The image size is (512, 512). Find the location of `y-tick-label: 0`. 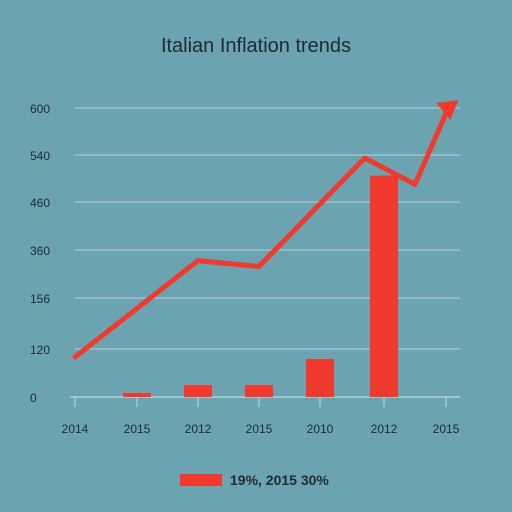

y-tick-label: 0 is located at coordinates (33, 398).